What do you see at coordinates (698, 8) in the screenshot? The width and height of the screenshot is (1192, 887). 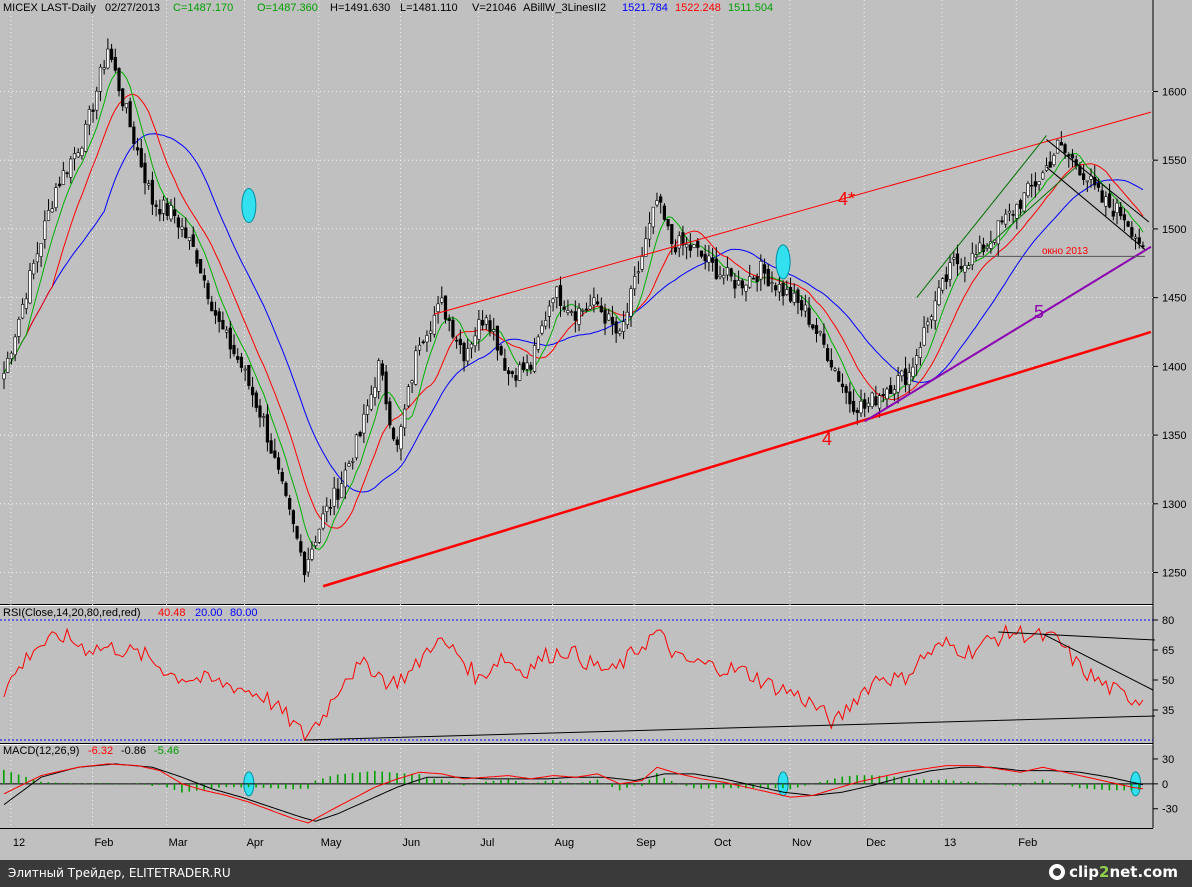 I see `header-ma-red: 1522.248` at bounding box center [698, 8].